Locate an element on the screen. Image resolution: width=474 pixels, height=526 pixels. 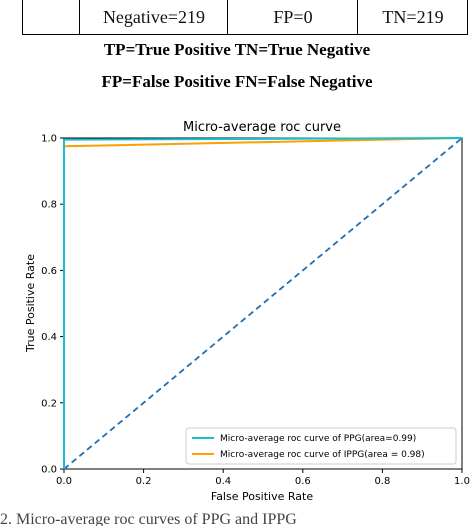
x-tick-label: 0.4 is located at coordinates (223, 481).